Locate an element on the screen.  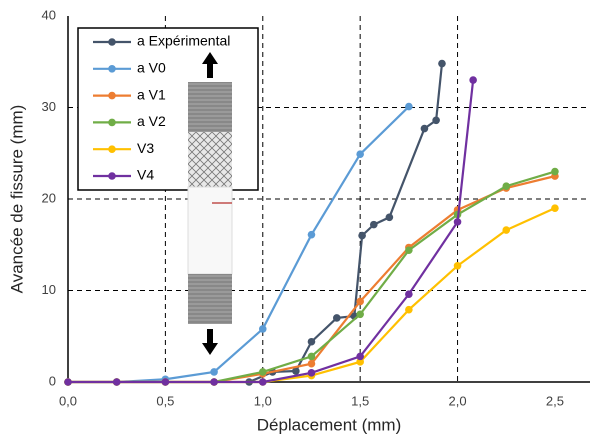
y-tick-label: 0 is located at coordinates (52, 380).